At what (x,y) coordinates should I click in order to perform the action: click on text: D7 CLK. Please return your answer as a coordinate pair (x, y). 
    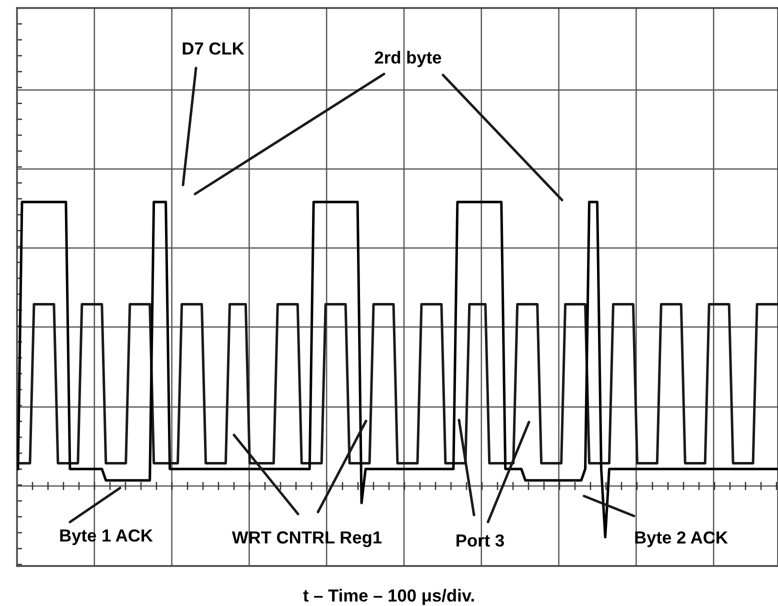
    Looking at the image, I should click on (213, 48).